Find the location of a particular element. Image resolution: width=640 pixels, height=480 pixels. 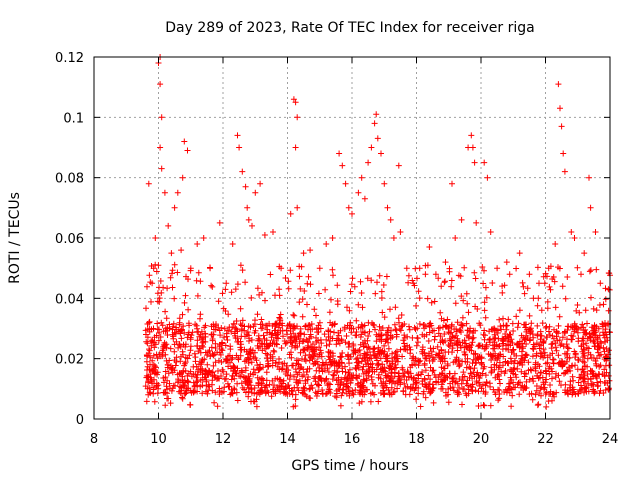

y-tick-label: 0.08 is located at coordinates (69, 179).